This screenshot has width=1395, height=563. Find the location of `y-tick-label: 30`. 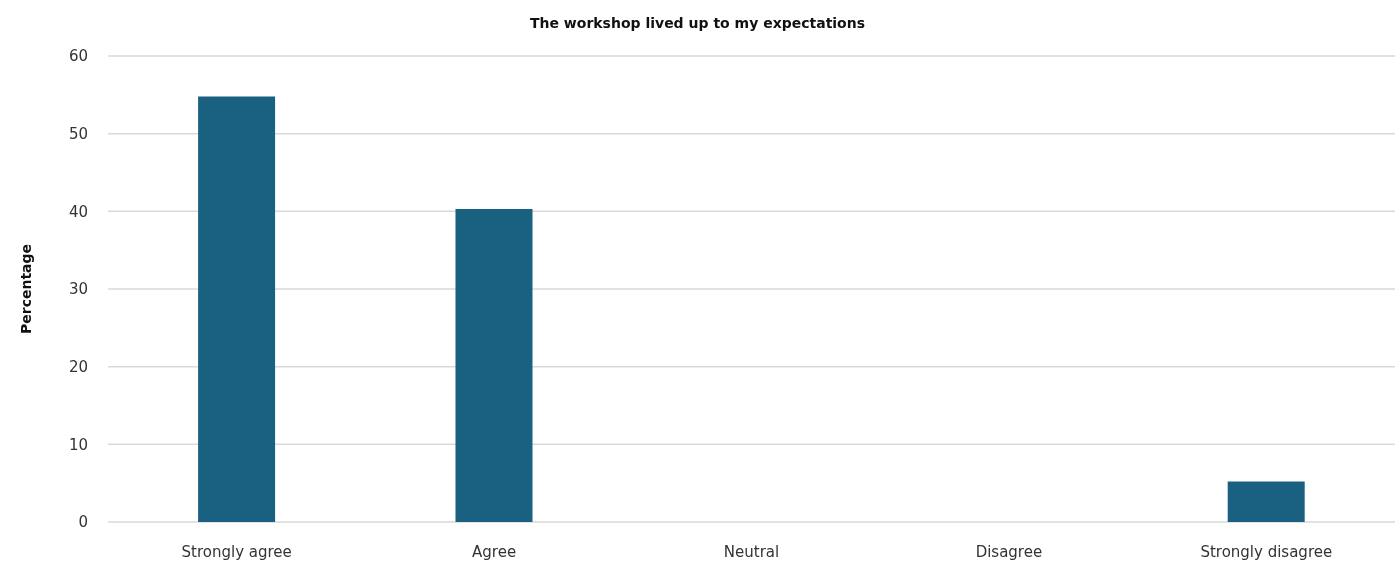

y-tick-label: 30 is located at coordinates (78, 289).